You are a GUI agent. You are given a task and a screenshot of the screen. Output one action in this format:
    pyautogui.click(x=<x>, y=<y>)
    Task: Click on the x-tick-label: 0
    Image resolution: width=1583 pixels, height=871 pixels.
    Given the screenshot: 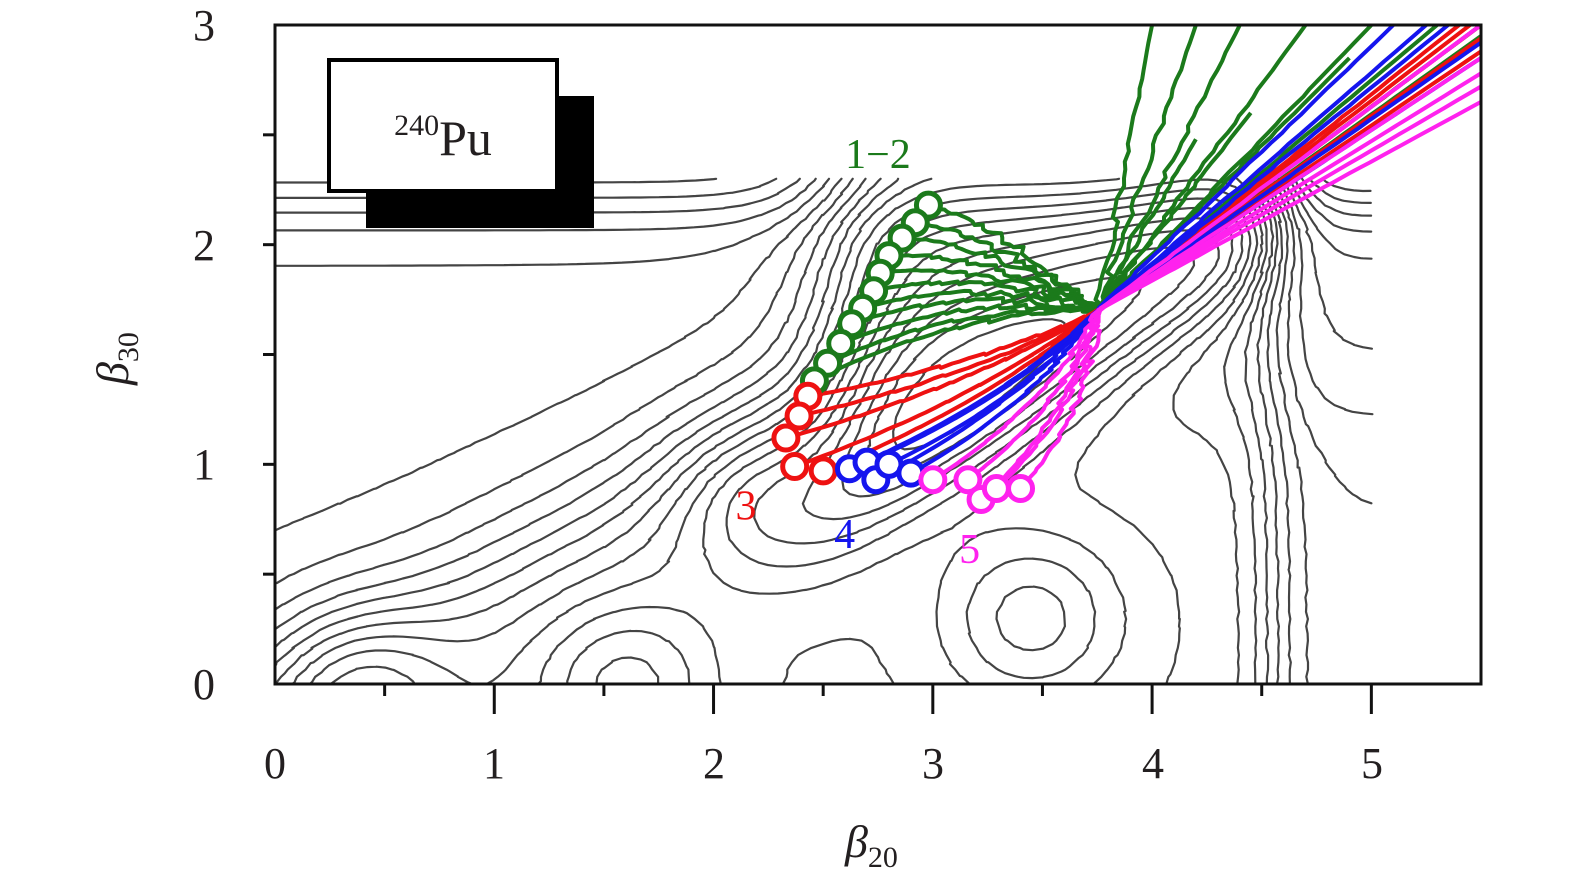 What is the action you would take?
    pyautogui.click(x=275, y=763)
    